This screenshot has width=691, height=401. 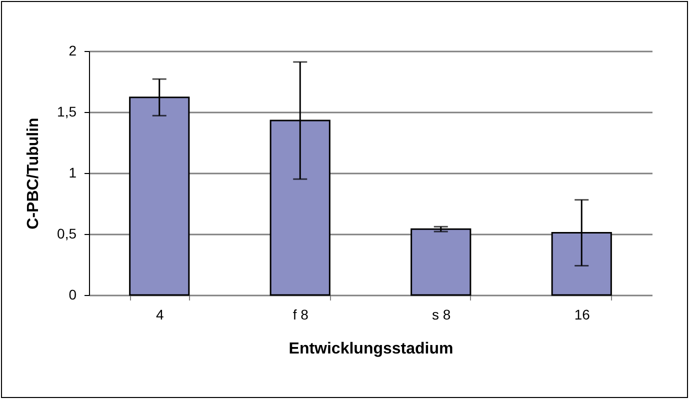 I want to click on bar, so click(x=441, y=262).